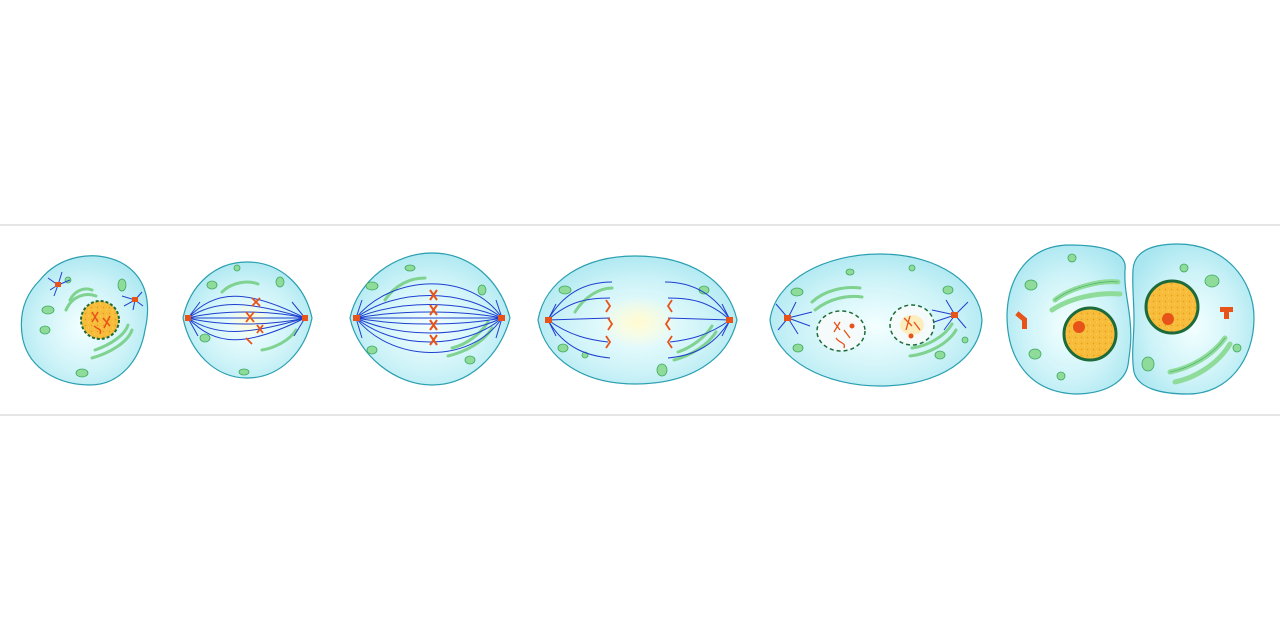 The width and height of the screenshot is (1280, 640). I want to click on condensing-chromosomes, so click(101, 323).